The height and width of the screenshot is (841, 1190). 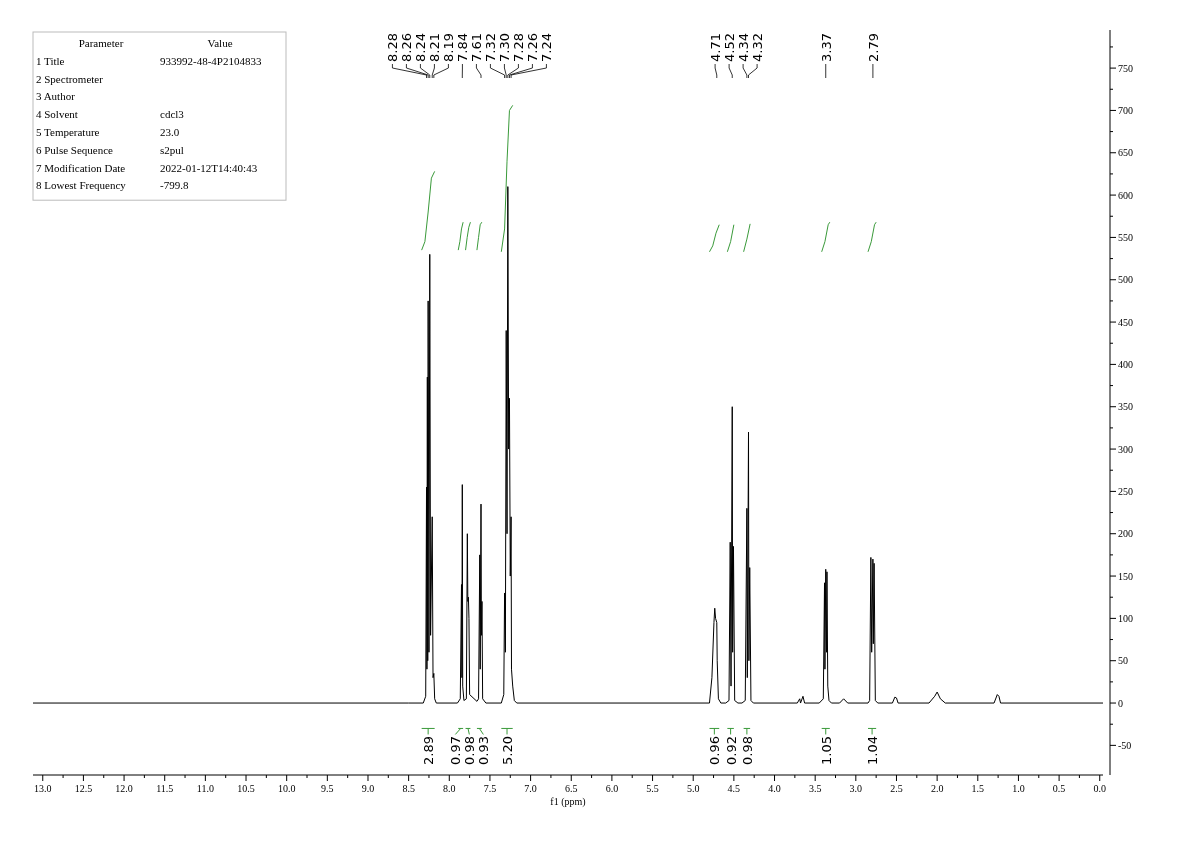 What do you see at coordinates (491, 47) in the screenshot?
I see `annotation: 7.32` at bounding box center [491, 47].